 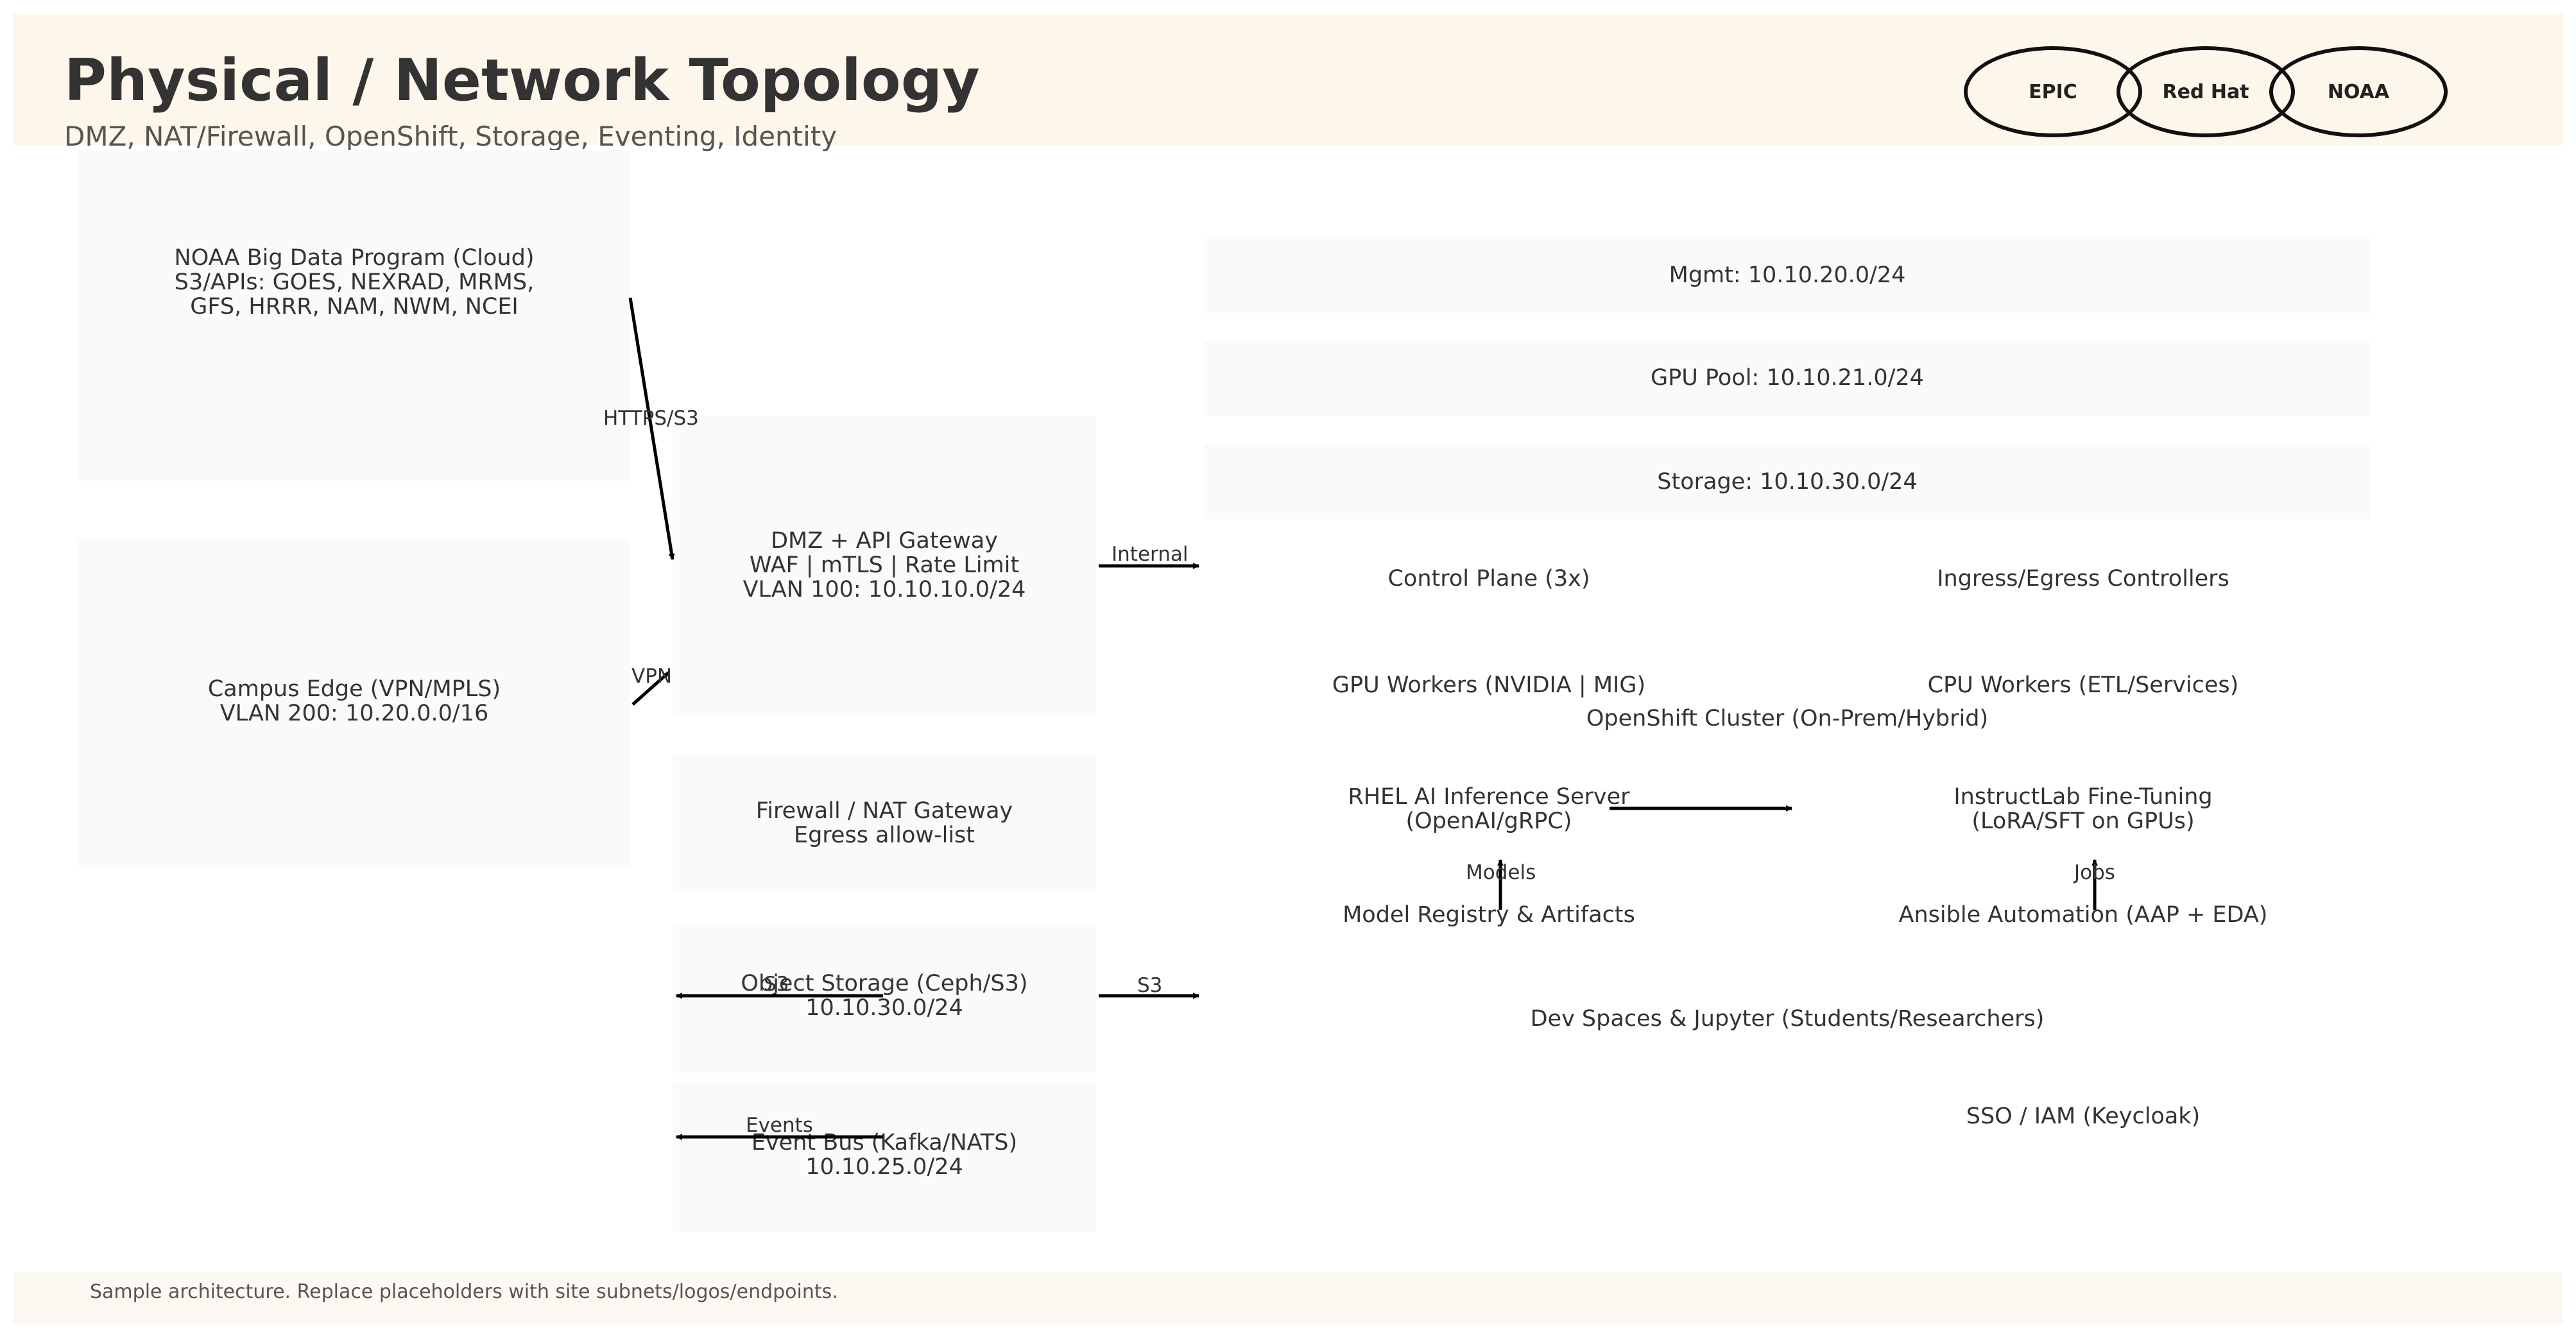 I want to click on noaa-logo: NOAA, so click(x=2358, y=92).